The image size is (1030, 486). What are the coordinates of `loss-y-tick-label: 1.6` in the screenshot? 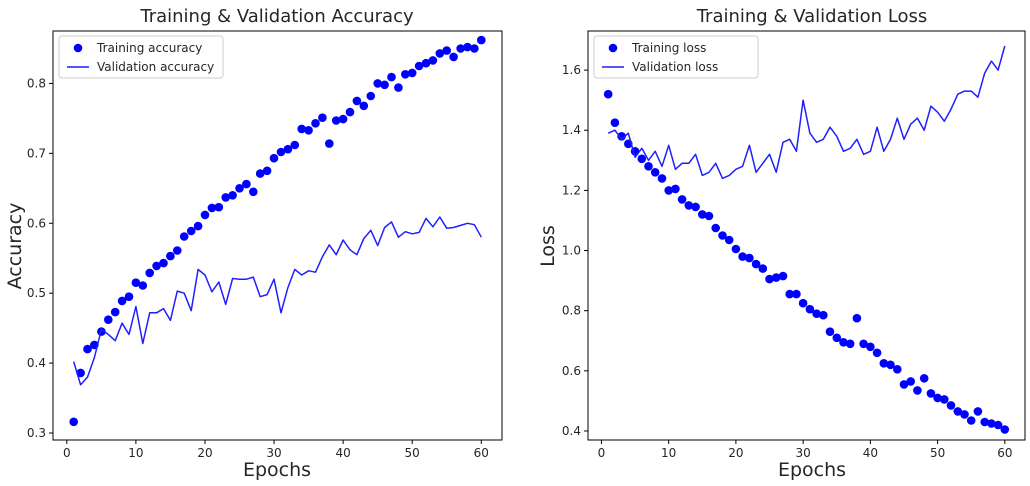 It's located at (571, 70).